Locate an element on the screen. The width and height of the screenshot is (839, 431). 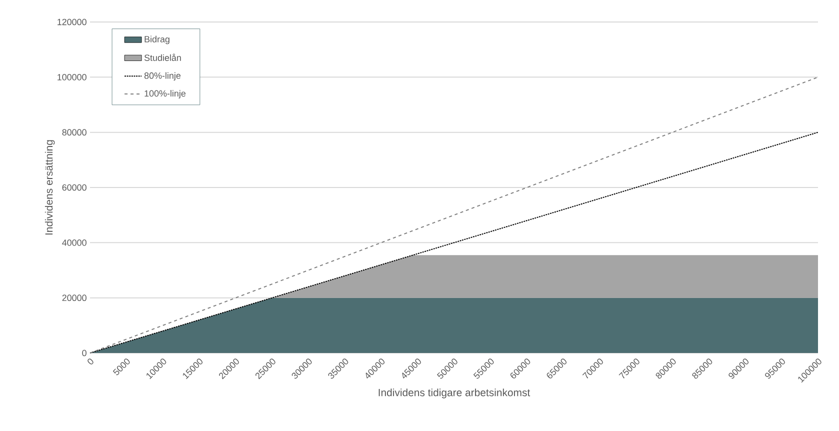
x-axis-title: Individens tidigare arbetsinkomst is located at coordinates (454, 393).